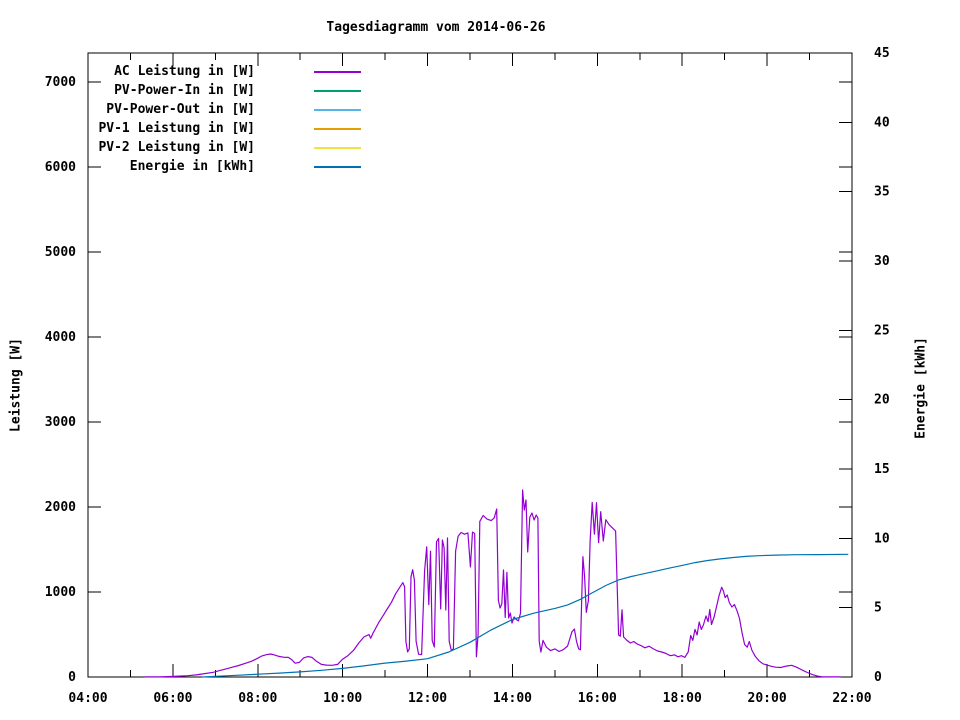 The image size is (960, 720). What do you see at coordinates (882, 261) in the screenshot?
I see `y2-tick-label: 30` at bounding box center [882, 261].